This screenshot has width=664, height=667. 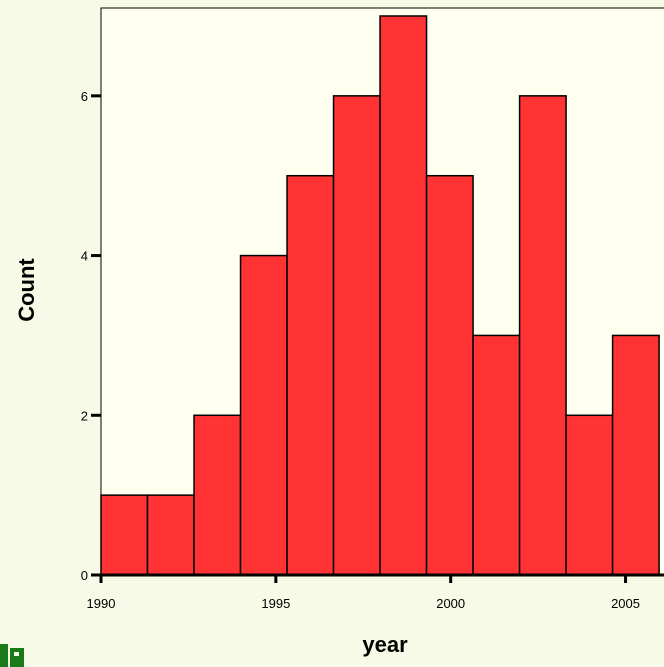 What do you see at coordinates (12, 655) in the screenshot?
I see `partial-green-logo-icon` at bounding box center [12, 655].